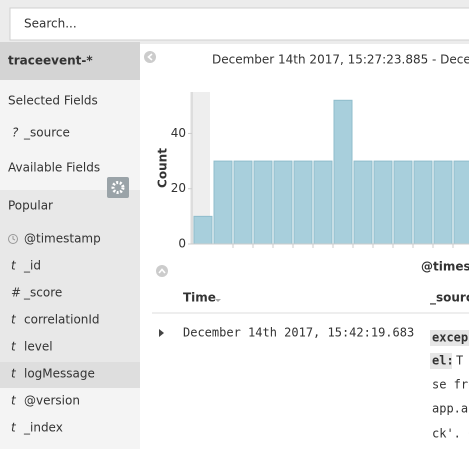  Describe the element at coordinates (178, 188) in the screenshot. I see `y-tick-label: 20` at that location.